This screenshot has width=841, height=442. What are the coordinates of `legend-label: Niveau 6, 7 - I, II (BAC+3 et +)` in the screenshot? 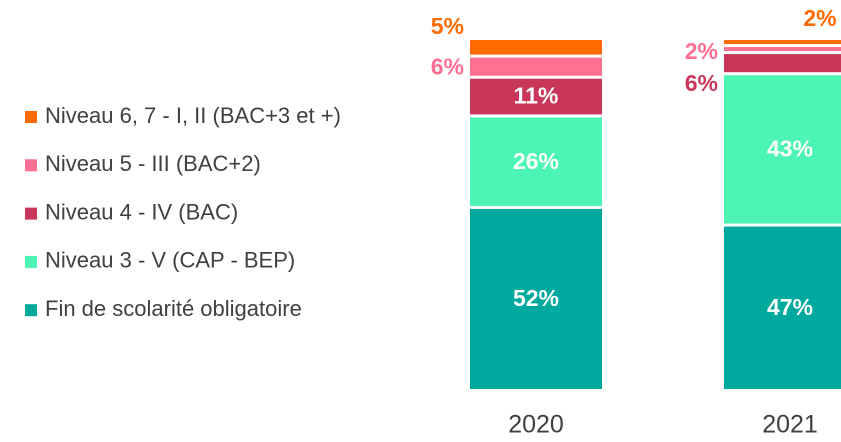 It's located at (193, 115).